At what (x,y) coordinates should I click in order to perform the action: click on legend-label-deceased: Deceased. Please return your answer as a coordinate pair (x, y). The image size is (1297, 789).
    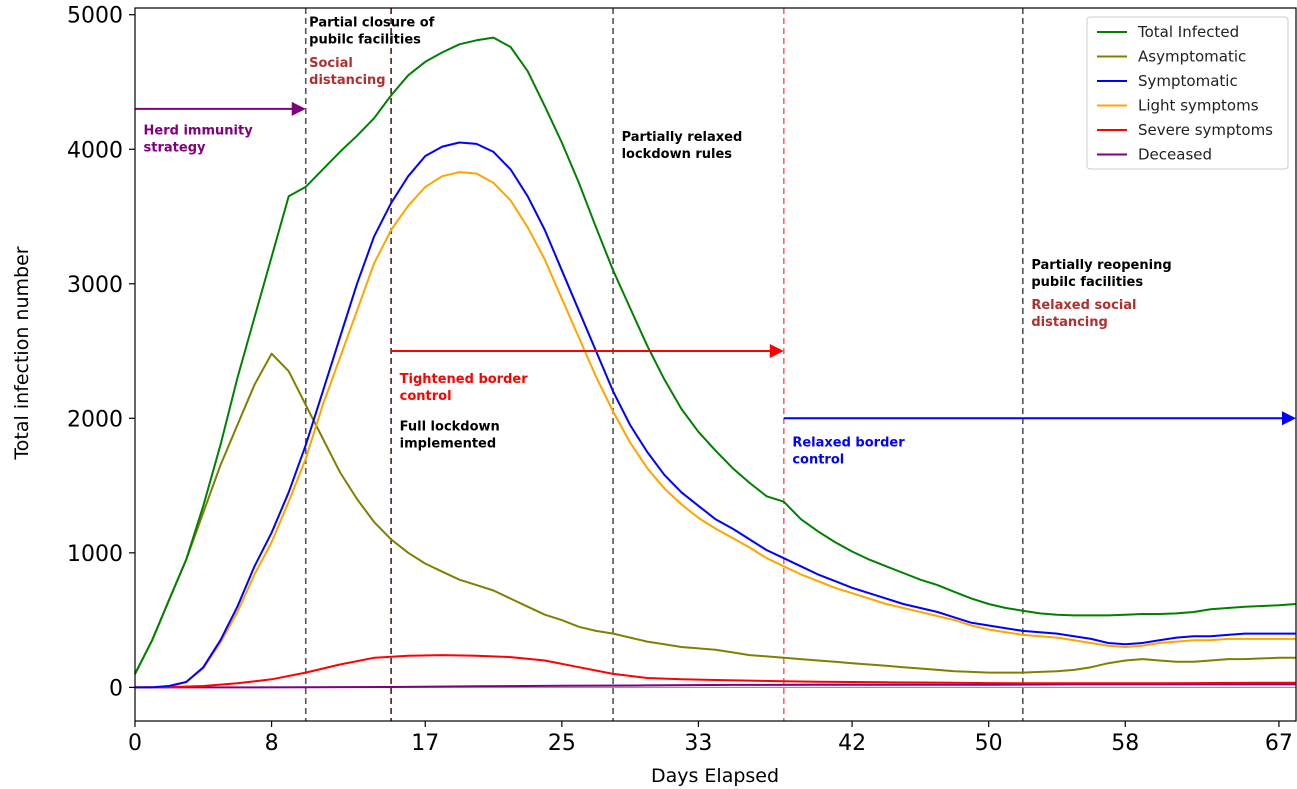
    Looking at the image, I should click on (1175, 155).